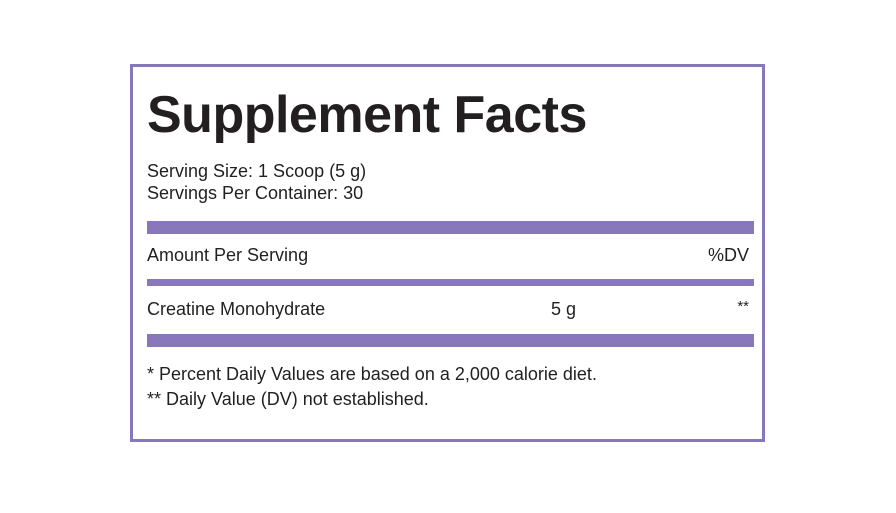 This screenshot has width=896, height=513. I want to click on footnote-dv-not-established: ** Daily Value (DV) not established., so click(288, 399).